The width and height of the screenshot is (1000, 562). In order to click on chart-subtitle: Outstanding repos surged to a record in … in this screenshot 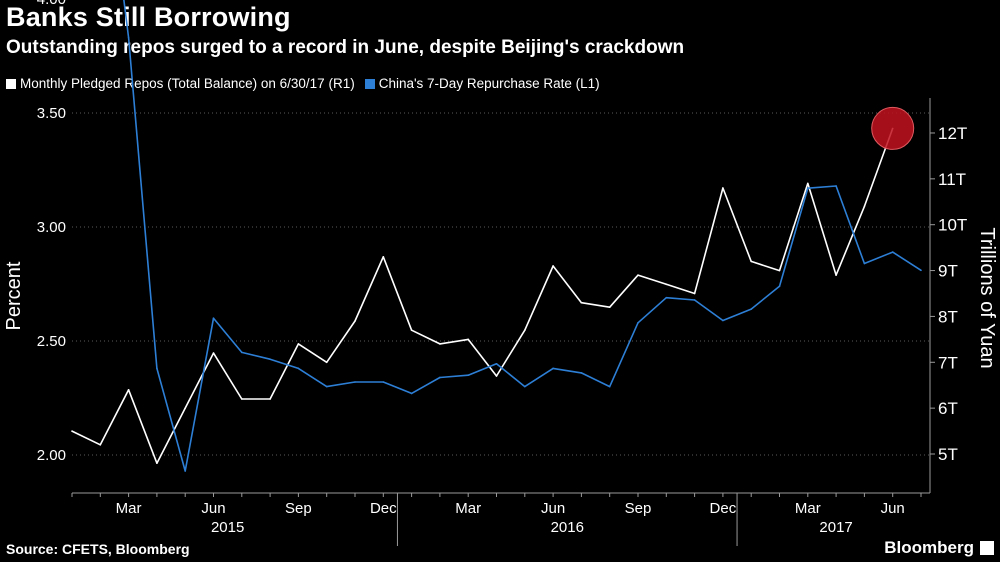, I will do `click(345, 47)`.